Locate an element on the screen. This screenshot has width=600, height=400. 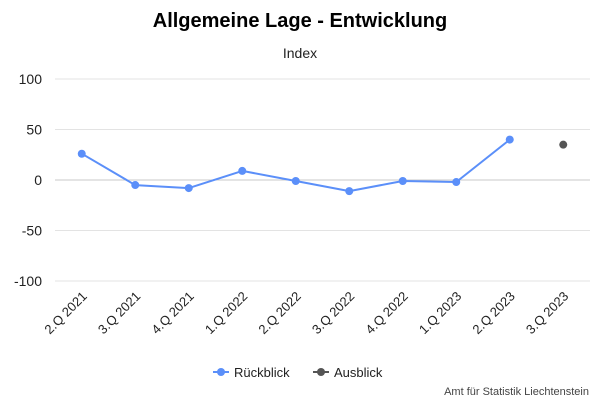
credit-text: Amt für Statistik Liechtenstein is located at coordinates (516, 392).